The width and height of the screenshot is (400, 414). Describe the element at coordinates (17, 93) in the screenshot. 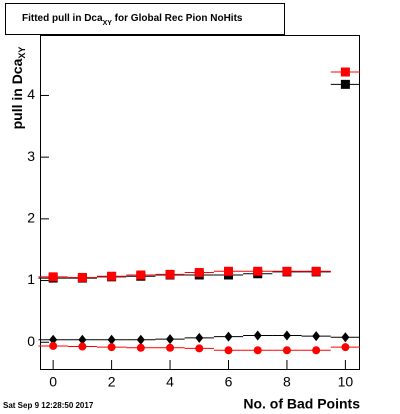

I see `ylabel-main: pull in Dca` at that location.